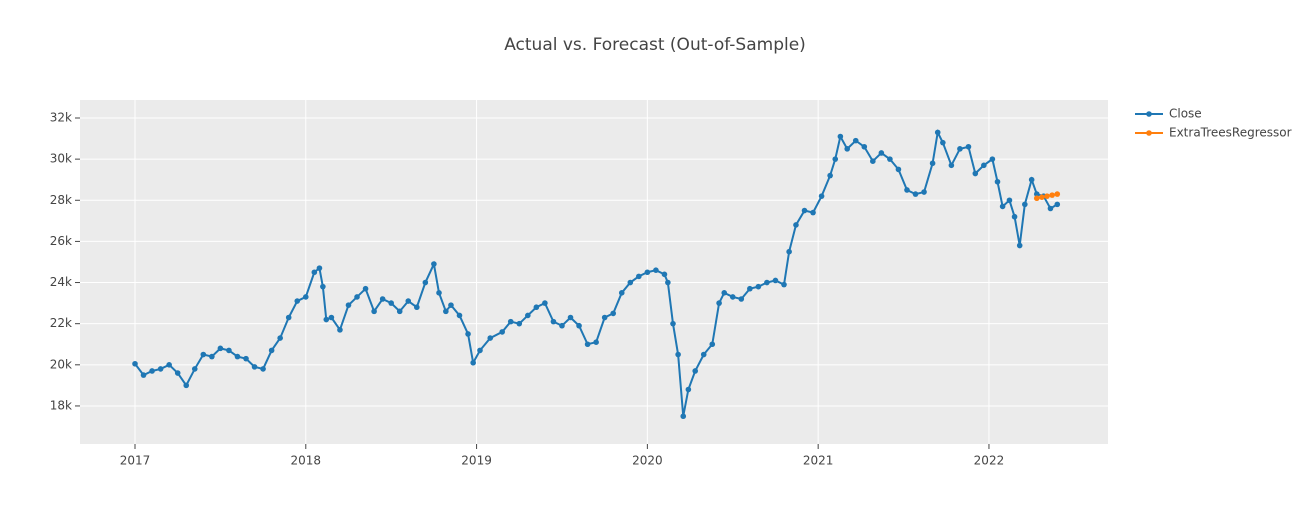 The image size is (1310, 525). Describe the element at coordinates (306, 461) in the screenshot. I see `x-tick-label: 2018` at that location.